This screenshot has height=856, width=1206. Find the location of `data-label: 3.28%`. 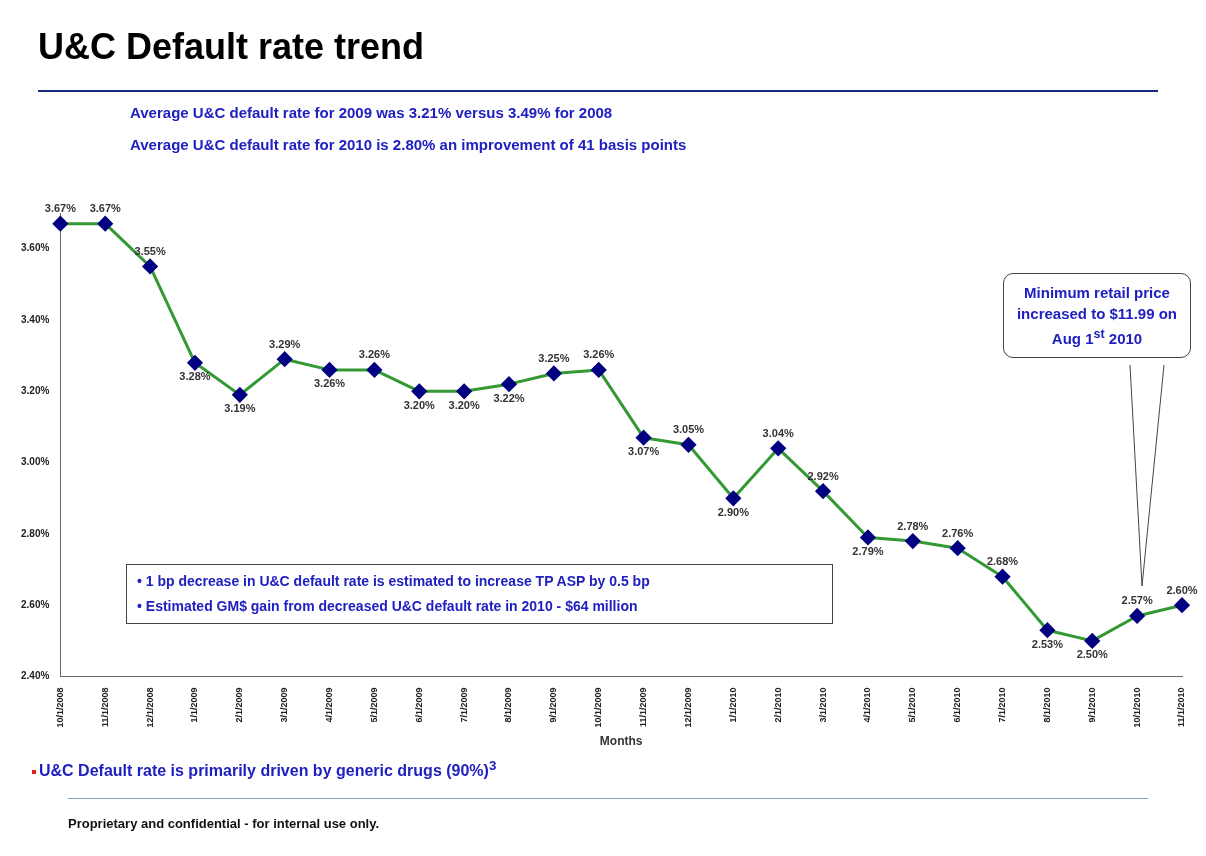

data-label: 3.28% is located at coordinates (195, 376).